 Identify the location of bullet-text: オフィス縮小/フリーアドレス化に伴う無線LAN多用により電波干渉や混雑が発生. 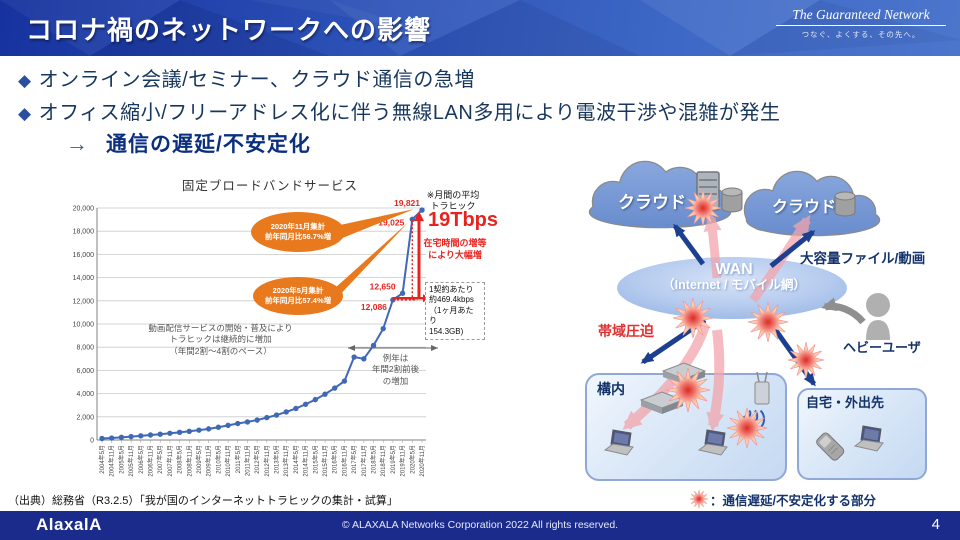
(409, 113).